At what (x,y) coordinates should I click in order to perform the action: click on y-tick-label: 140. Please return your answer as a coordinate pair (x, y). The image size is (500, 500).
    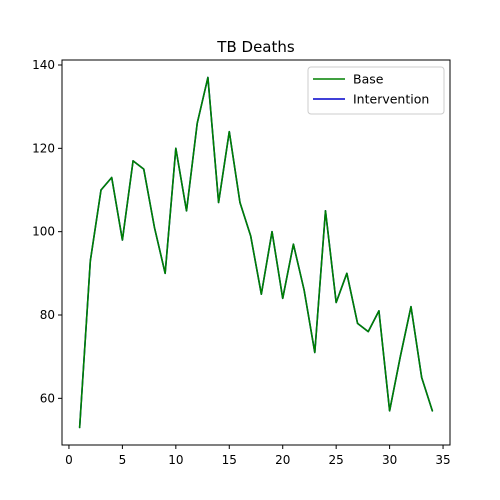
    Looking at the image, I should click on (43, 65).